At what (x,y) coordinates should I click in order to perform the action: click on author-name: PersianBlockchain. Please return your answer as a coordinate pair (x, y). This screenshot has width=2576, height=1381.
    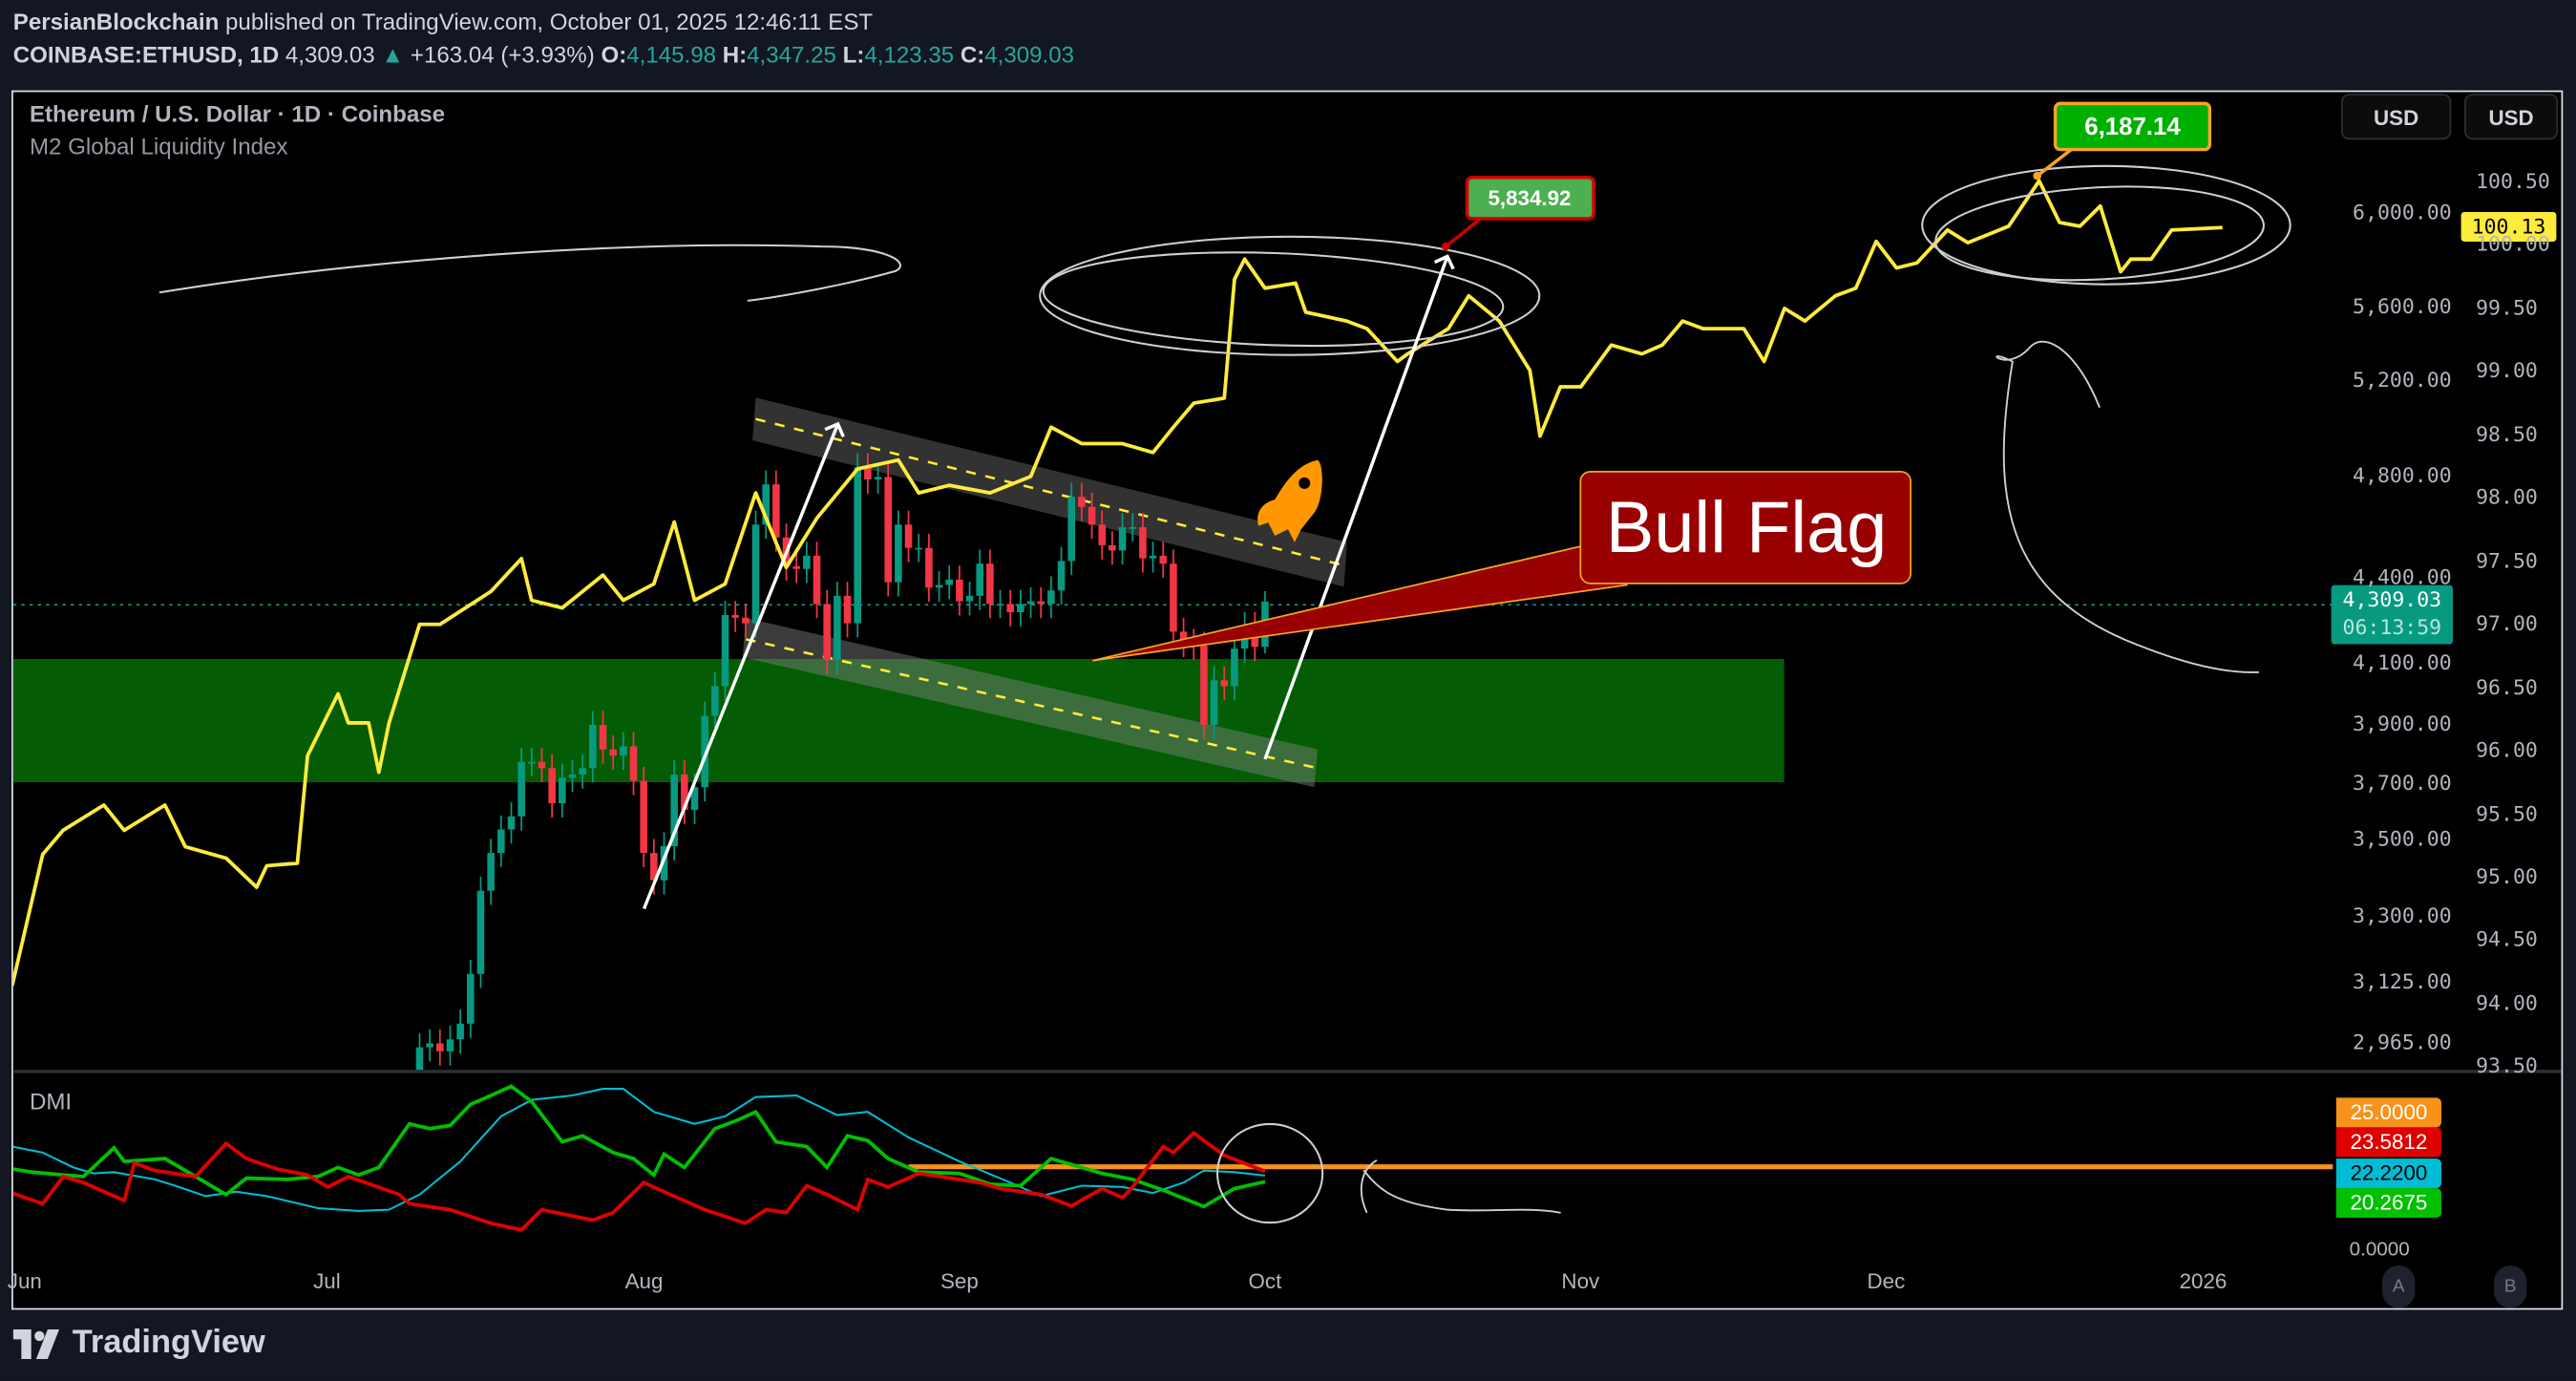
    Looking at the image, I should click on (116, 21).